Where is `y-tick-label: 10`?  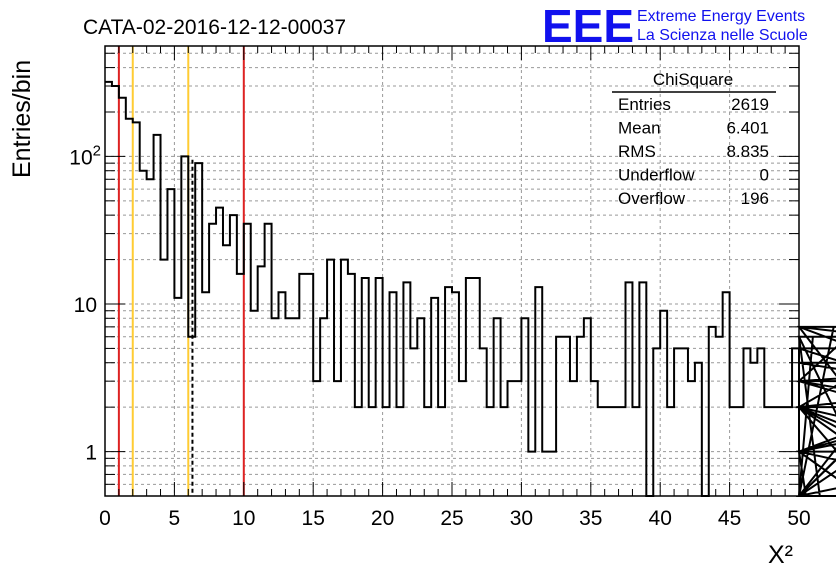
y-tick-label: 10 is located at coordinates (85, 305).